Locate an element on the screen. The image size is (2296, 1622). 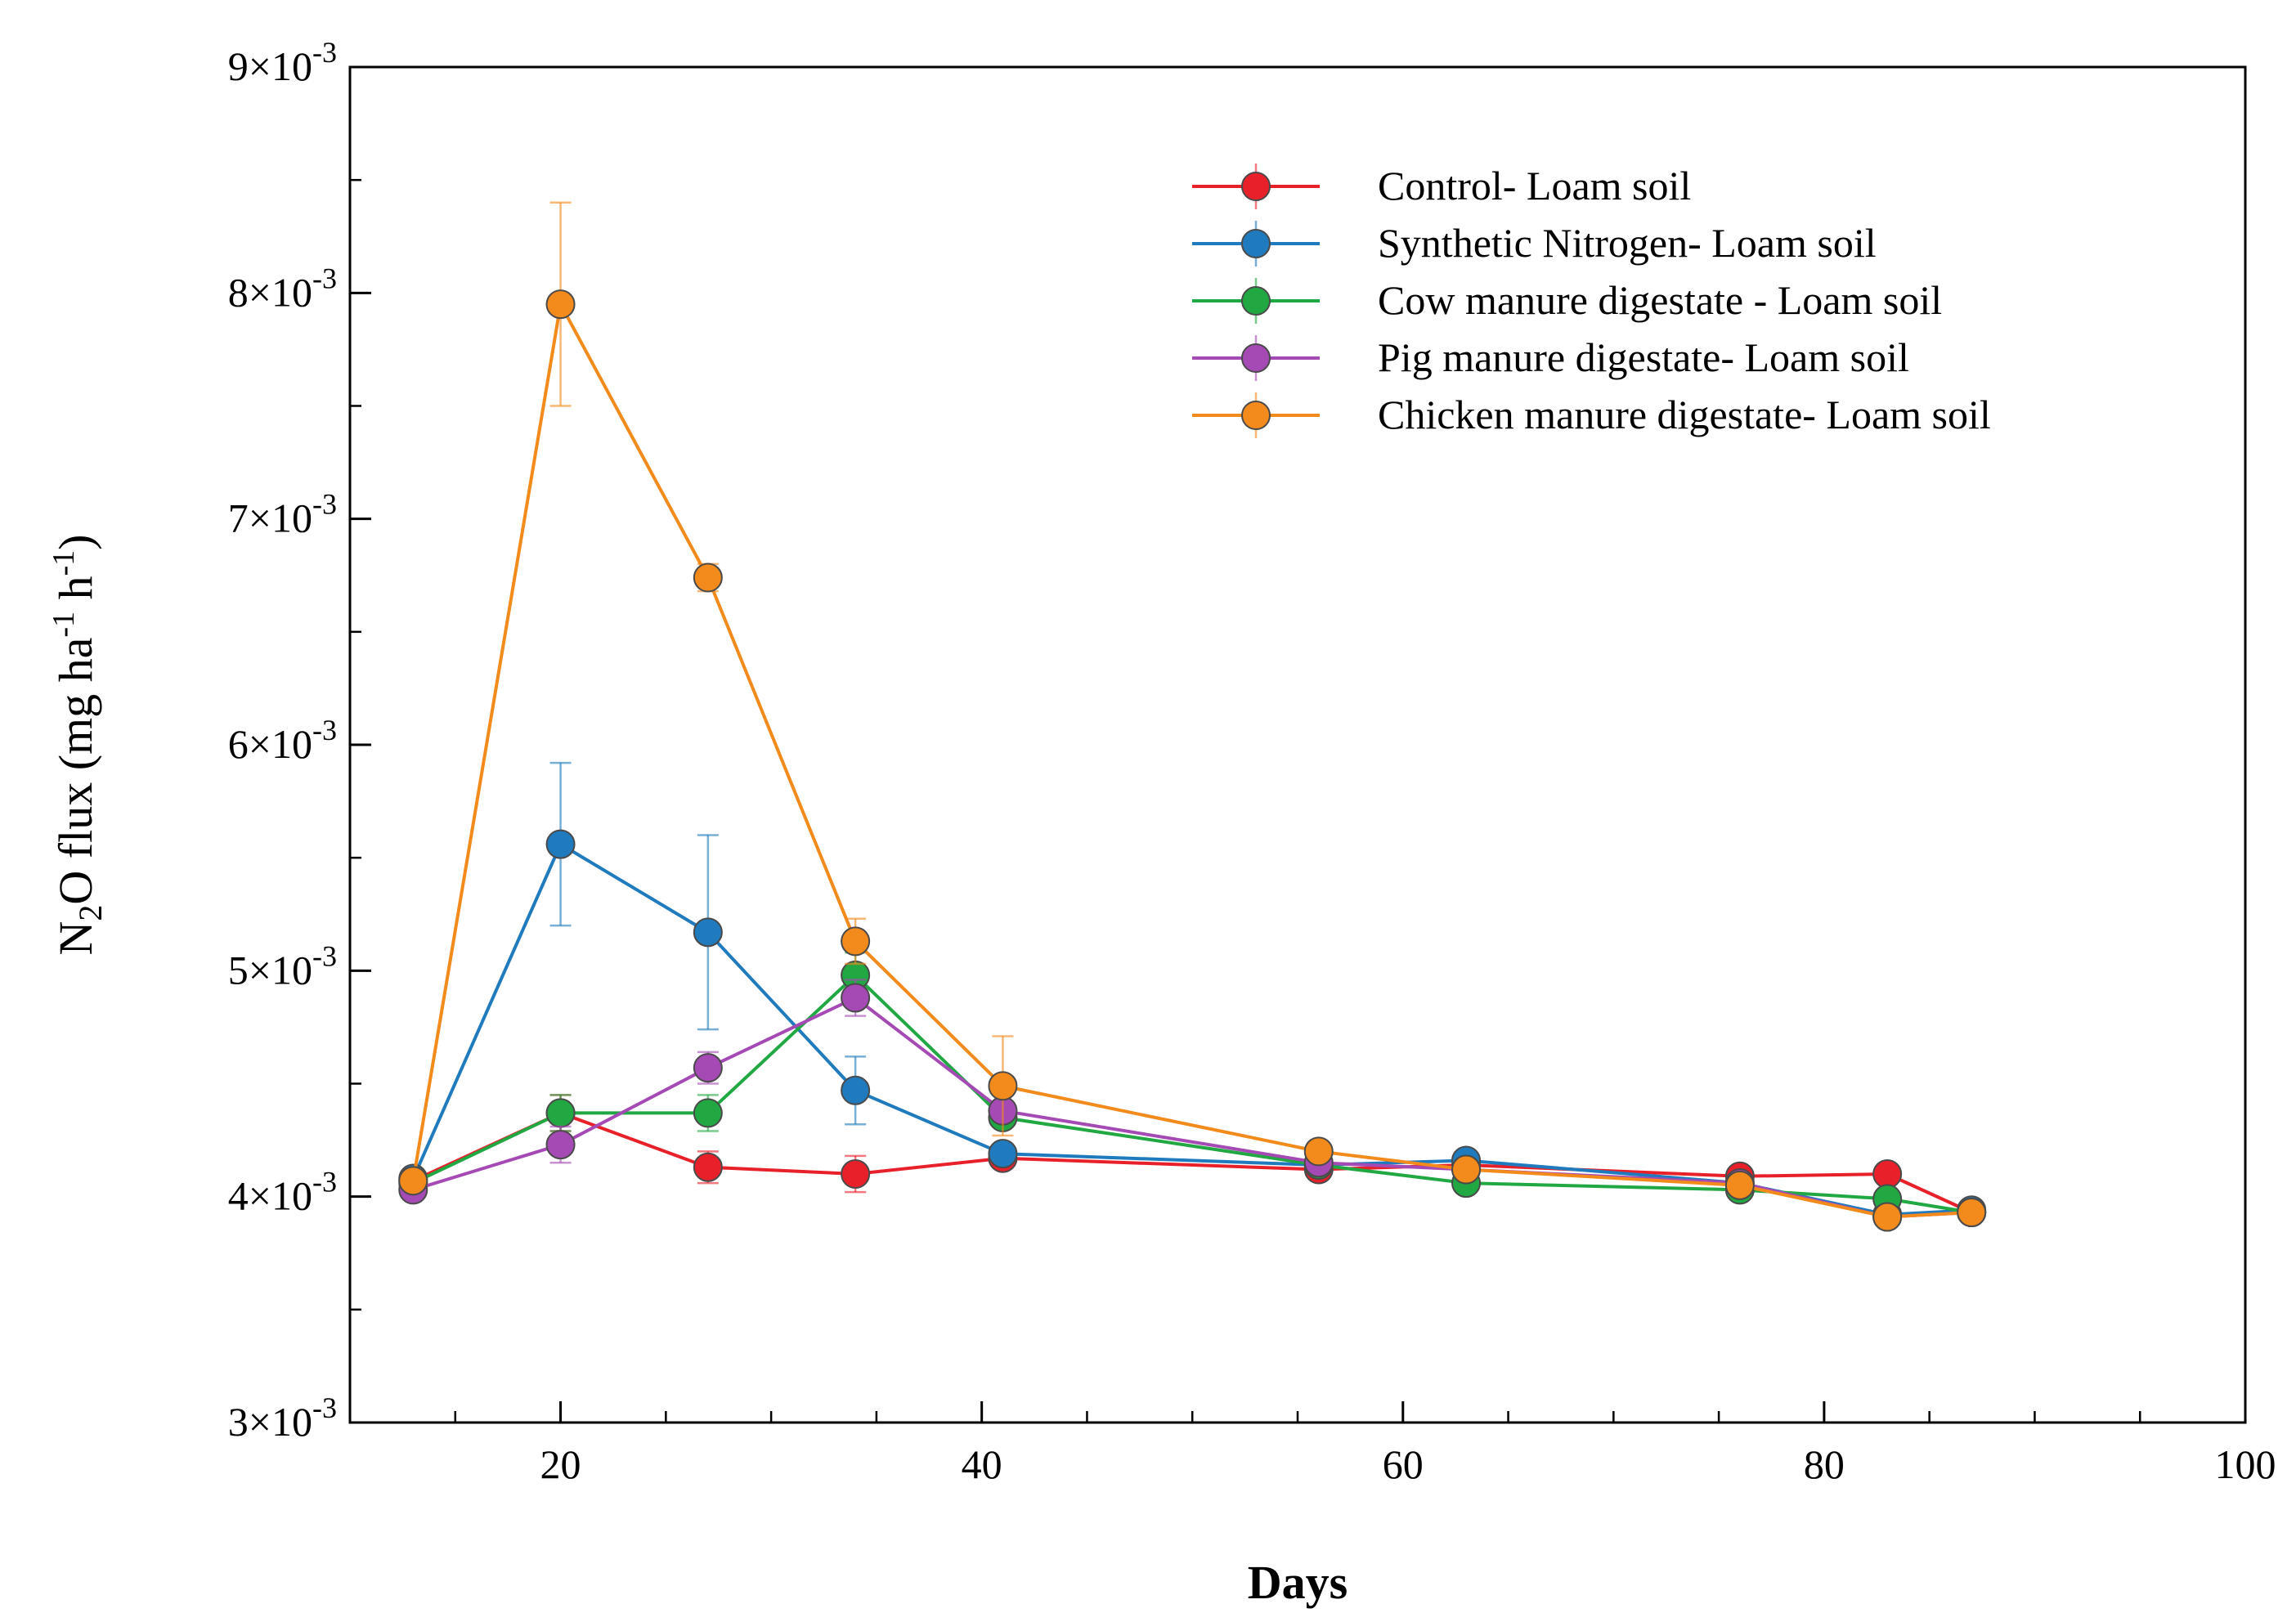
y-axis-title-close: ) is located at coordinates (75, 541).